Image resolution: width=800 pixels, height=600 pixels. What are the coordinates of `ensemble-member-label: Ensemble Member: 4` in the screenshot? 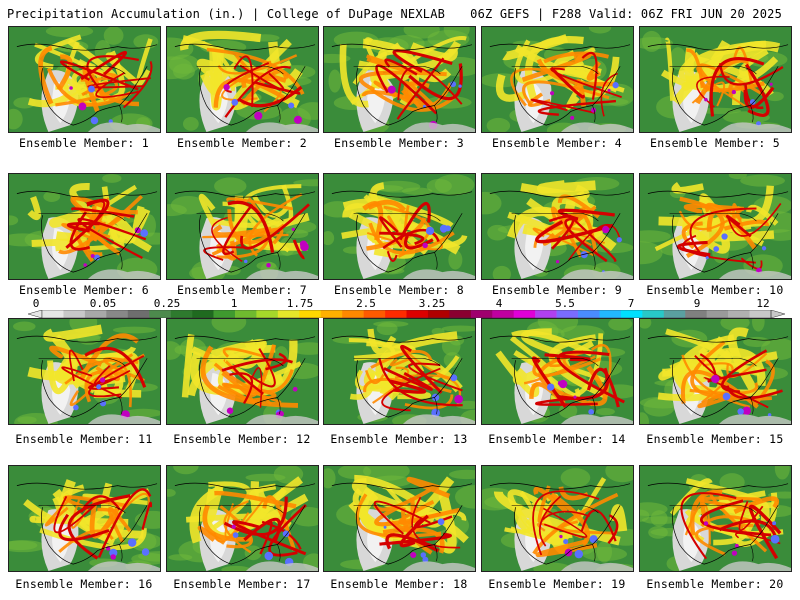 It's located at (557, 143).